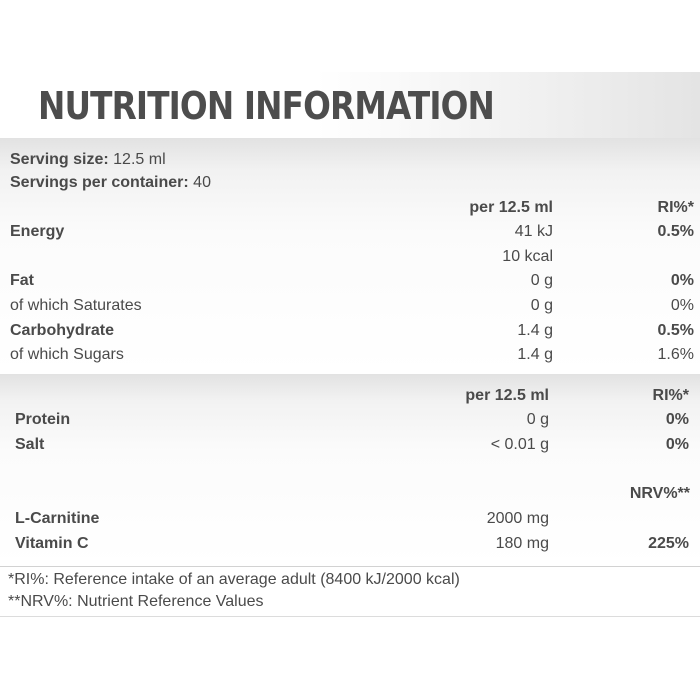  I want to click on row-ri-saturates: 0%, so click(682, 305).